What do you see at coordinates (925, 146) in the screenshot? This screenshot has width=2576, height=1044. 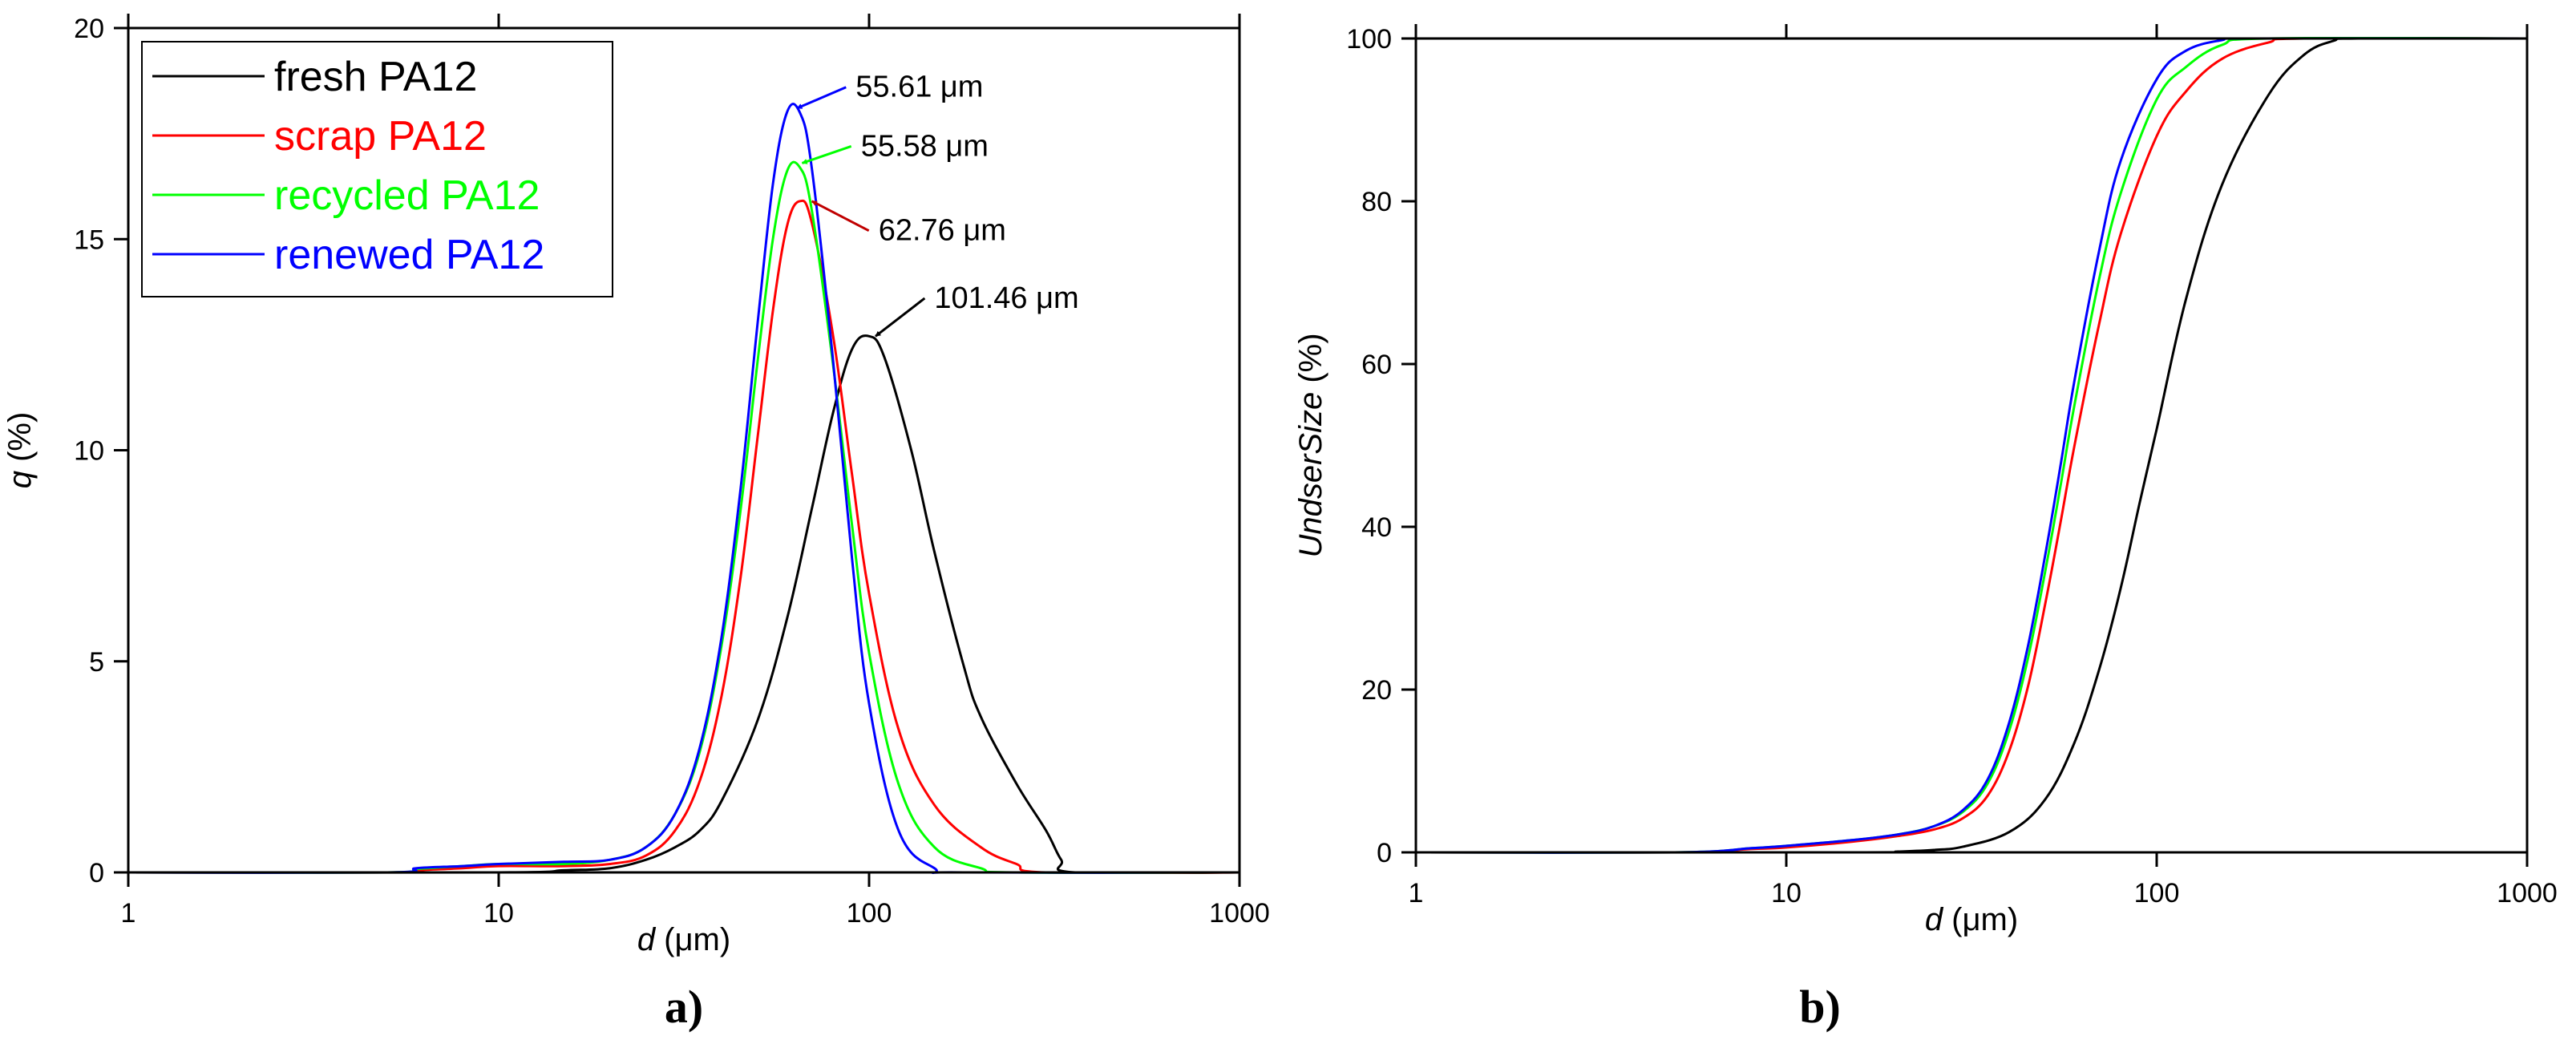 I see `annotation-label: 55.58 μm` at bounding box center [925, 146].